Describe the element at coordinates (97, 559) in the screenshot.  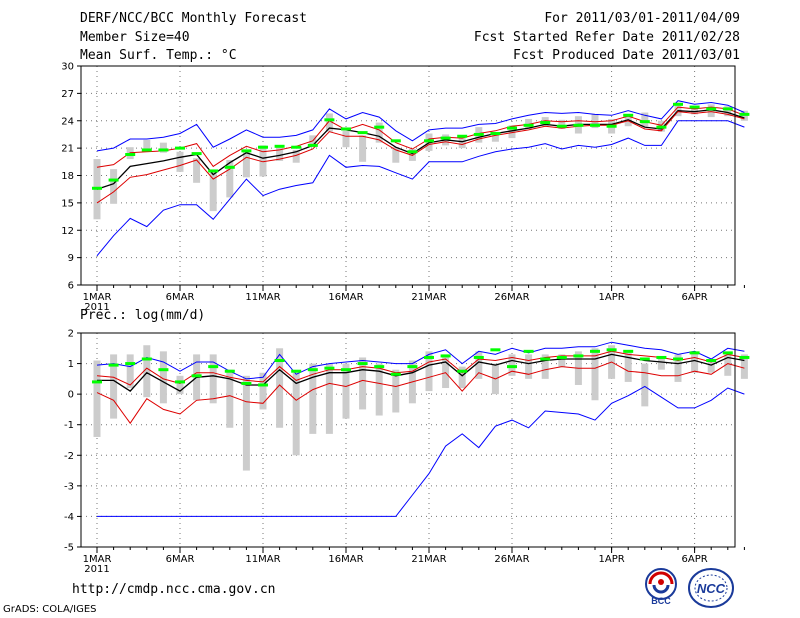
I see `x-tick-label: 1MAR` at that location.